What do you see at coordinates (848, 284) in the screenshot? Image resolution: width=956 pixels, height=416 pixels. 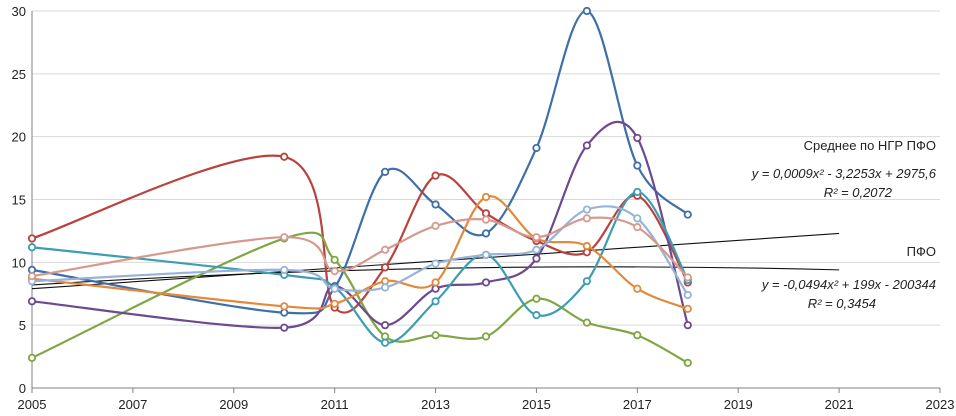 I see `annotation-equation-pfo: y = -0,0494x² + 199x - 200344` at bounding box center [848, 284].